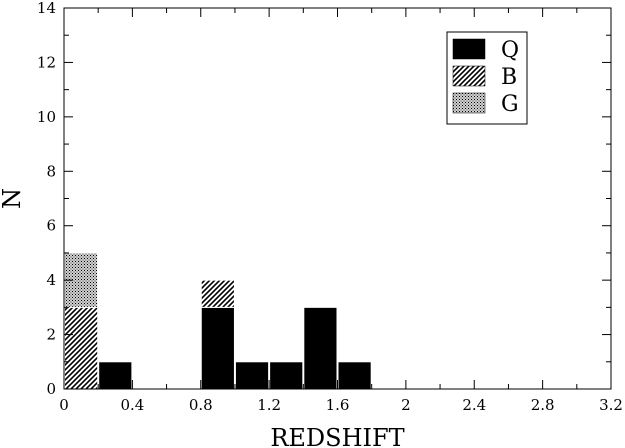  Describe the element at coordinates (51, 335) in the screenshot. I see `y-tick-label: 2` at that location.